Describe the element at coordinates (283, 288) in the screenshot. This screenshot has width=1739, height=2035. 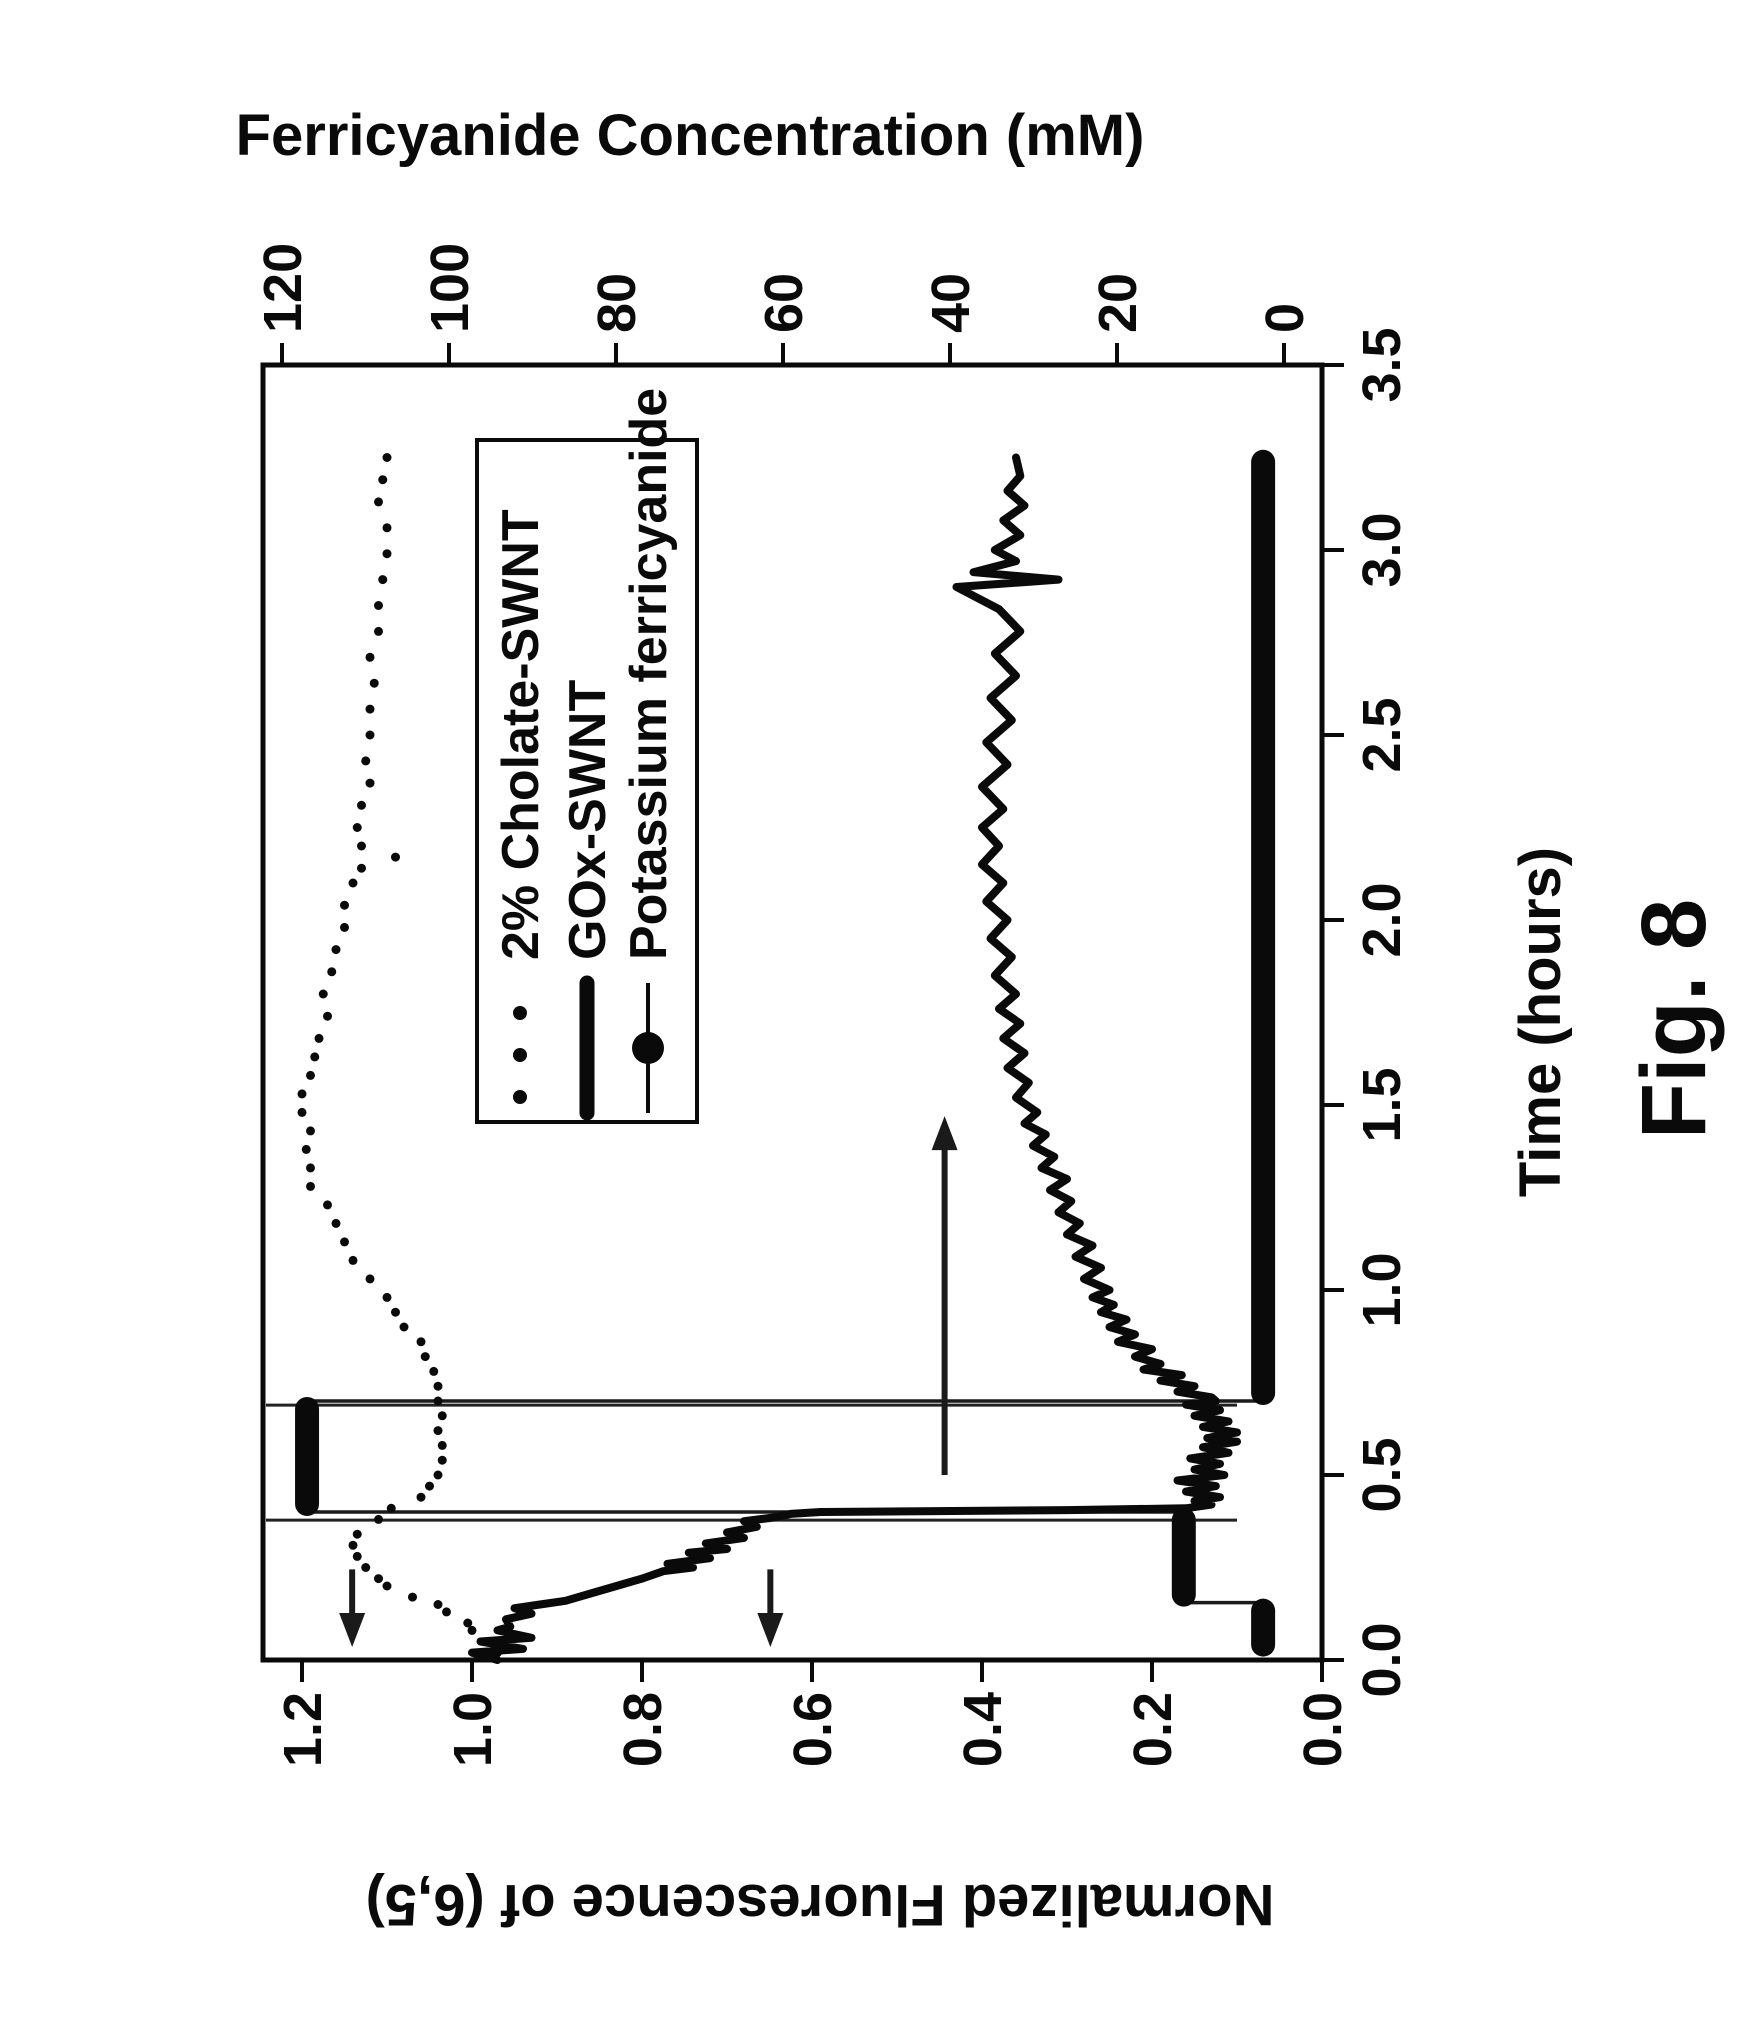
I see `svg-text: 120` at that location.